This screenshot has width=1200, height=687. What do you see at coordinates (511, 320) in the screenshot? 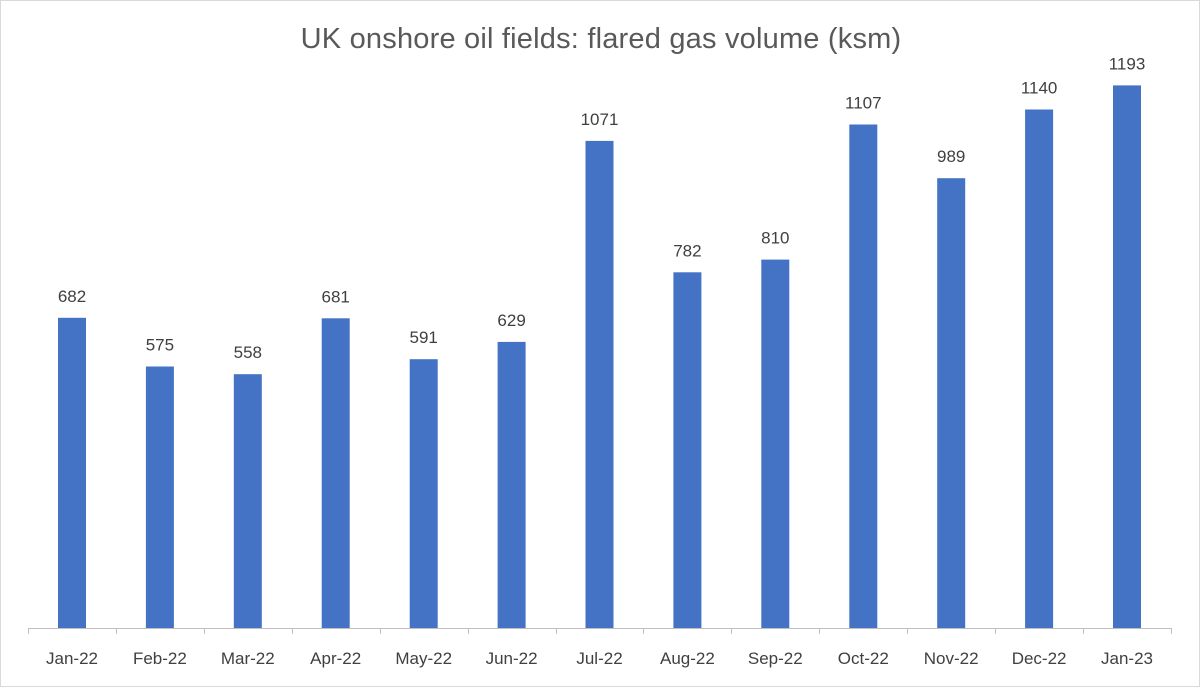
I see `data-label-jun-22: 629` at bounding box center [511, 320].